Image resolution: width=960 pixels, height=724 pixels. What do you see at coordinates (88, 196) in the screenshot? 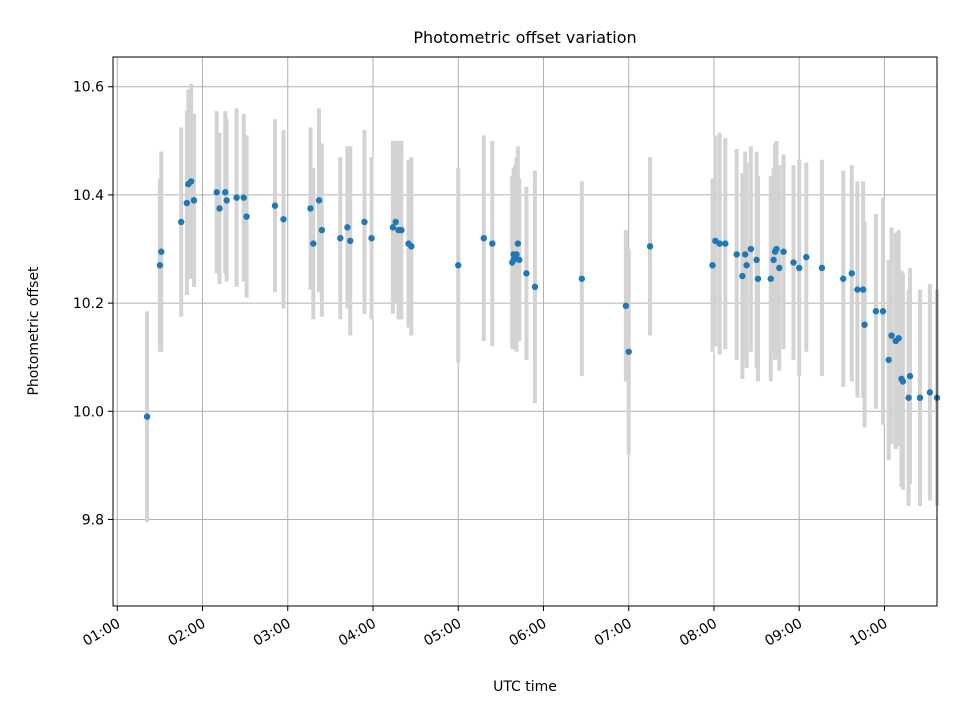
I see `y-tick-label: 10.4` at bounding box center [88, 196].